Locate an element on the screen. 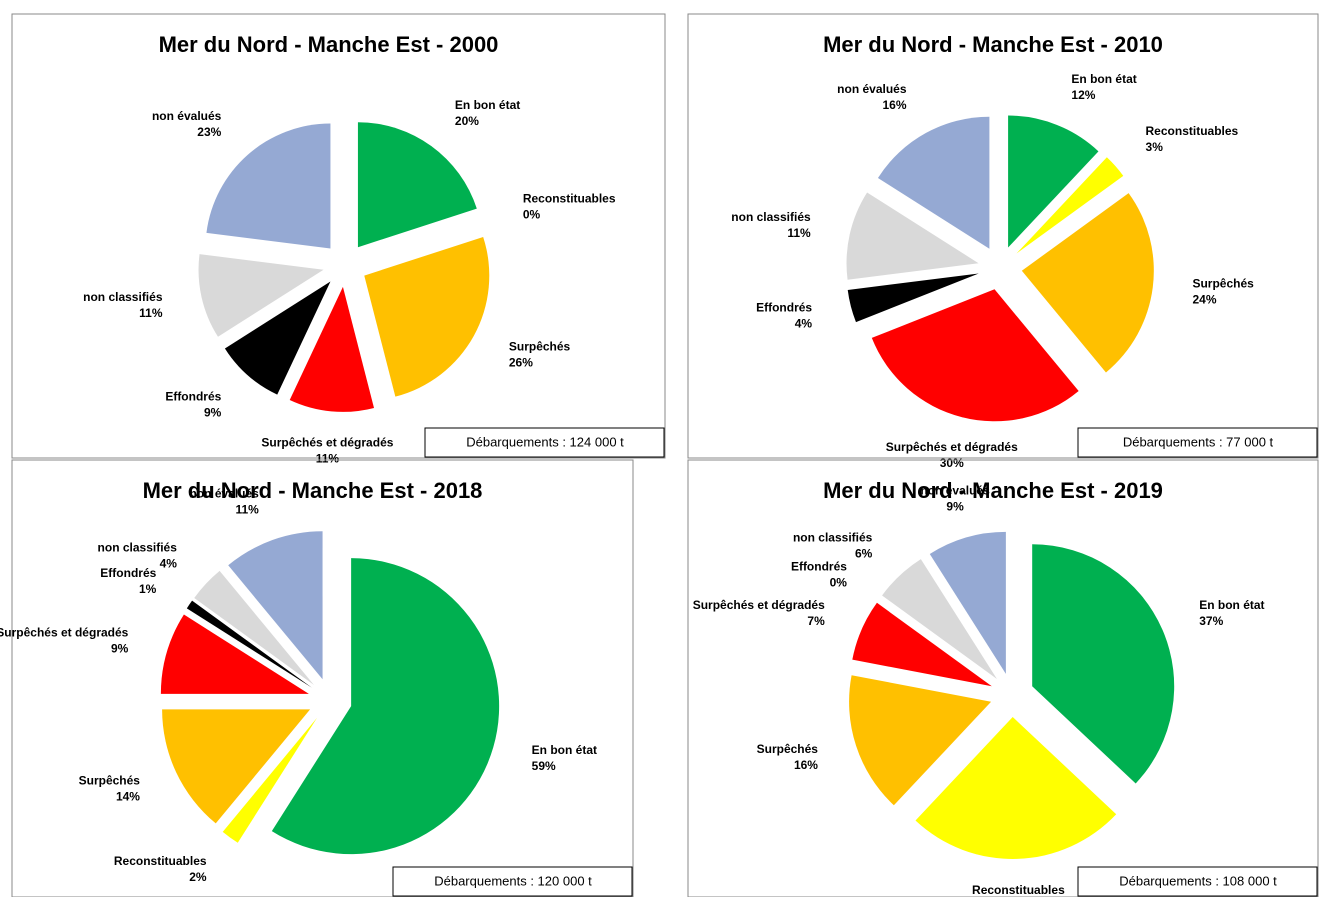 This screenshot has height=897, width=1327. slice-value: 6% is located at coordinates (864, 553).